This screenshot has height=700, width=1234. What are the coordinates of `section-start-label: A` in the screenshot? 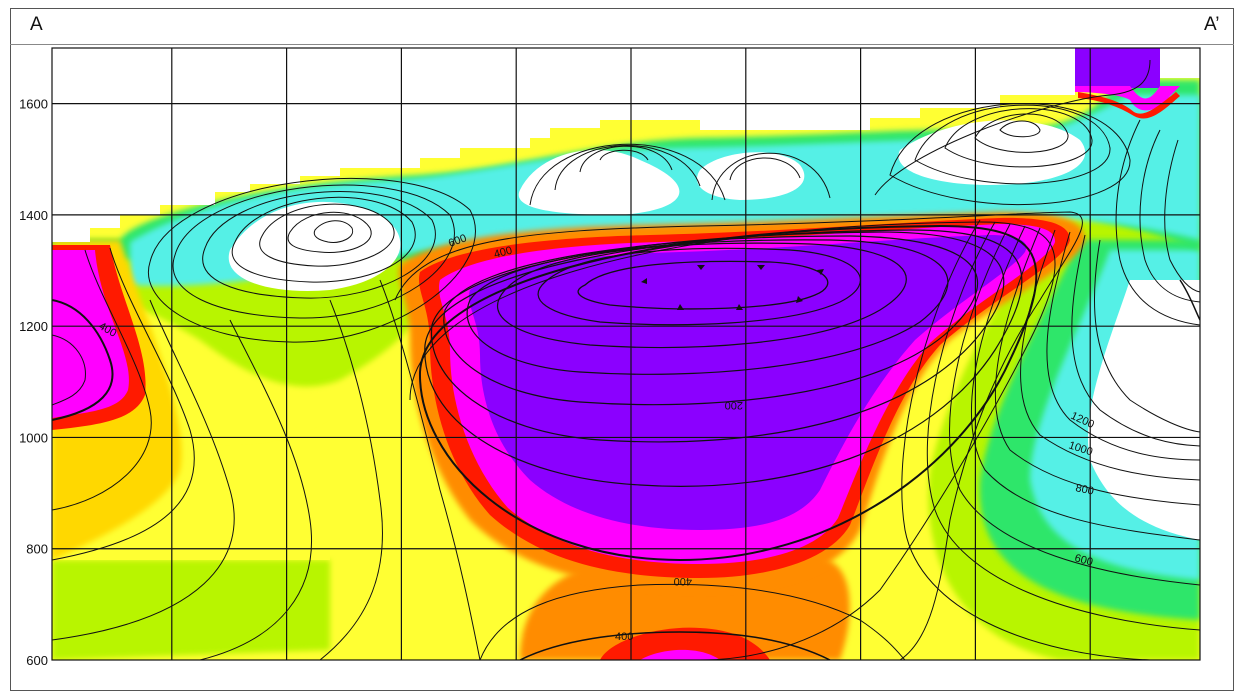 It's located at (36, 24).